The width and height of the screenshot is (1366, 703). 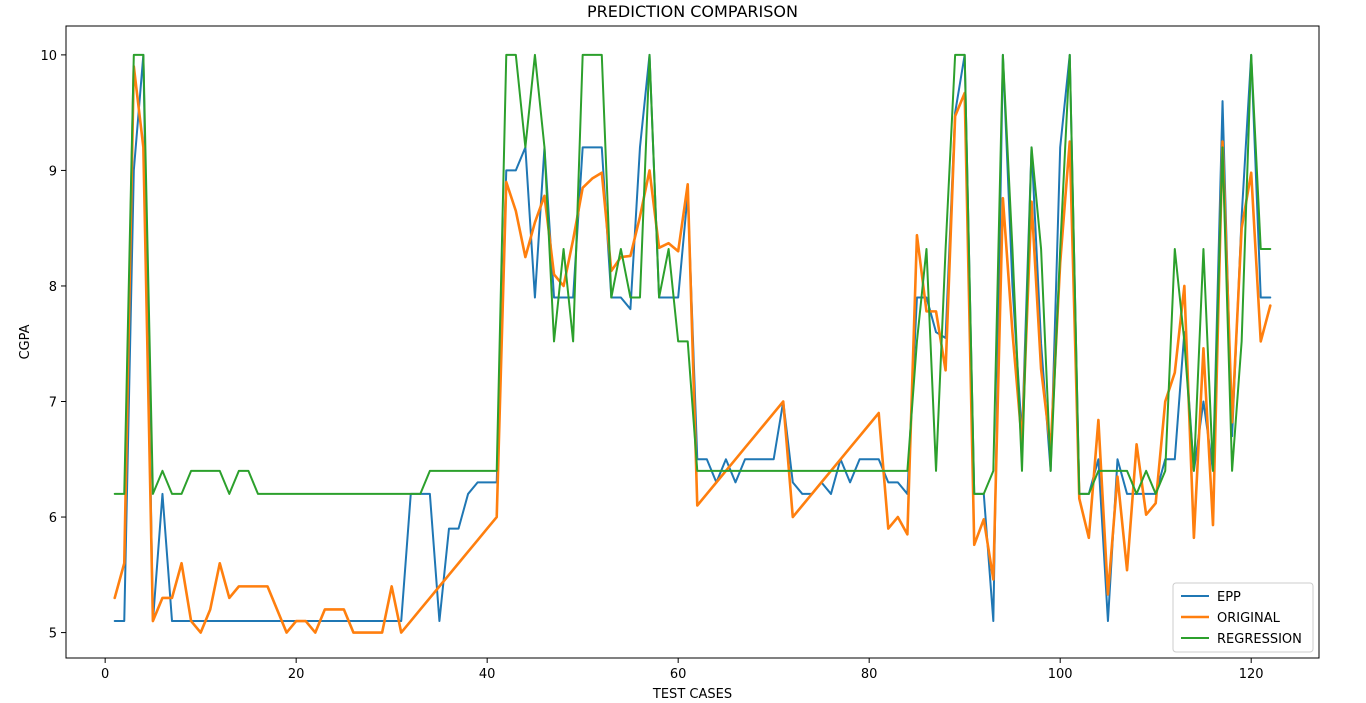 What do you see at coordinates (53, 171) in the screenshot?
I see `y-tick-label: 9` at bounding box center [53, 171].